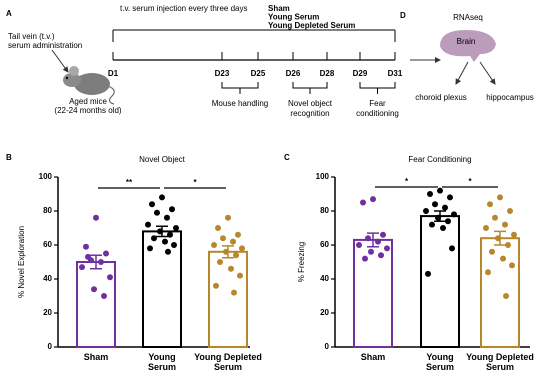 The width and height of the screenshot is (550, 383). Describe the element at coordinates (258, 73) in the screenshot. I see `timeline-label: D25` at that location.